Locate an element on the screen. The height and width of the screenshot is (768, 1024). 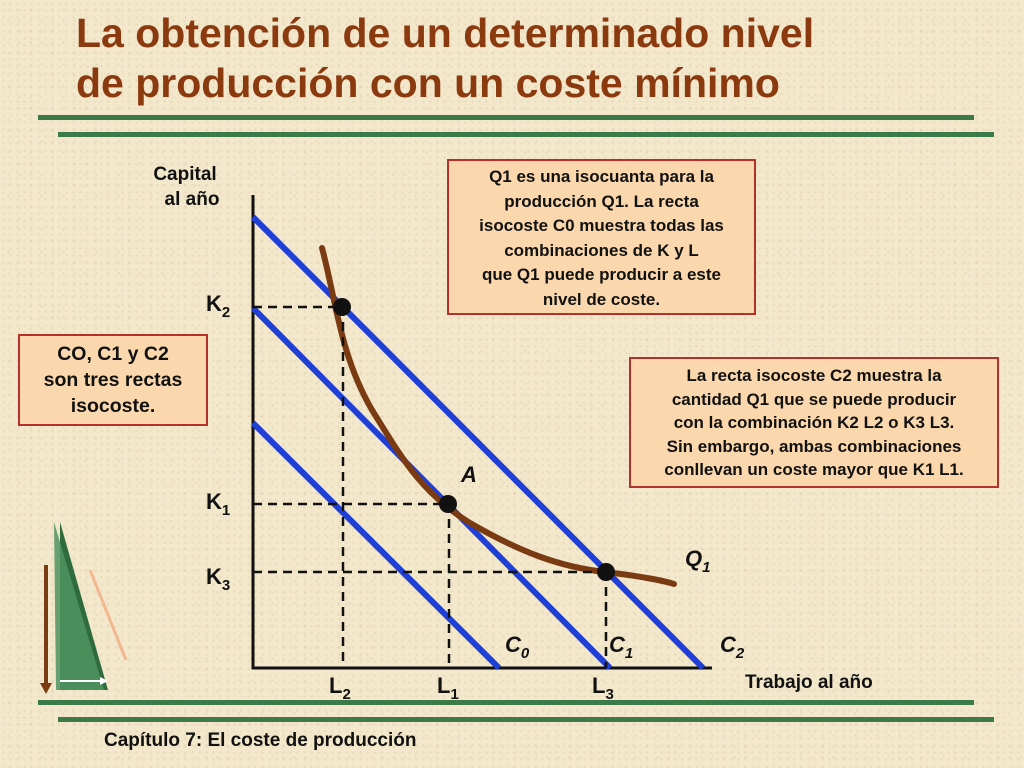
y-axis-label: Capital al año is located at coordinates (185, 187).